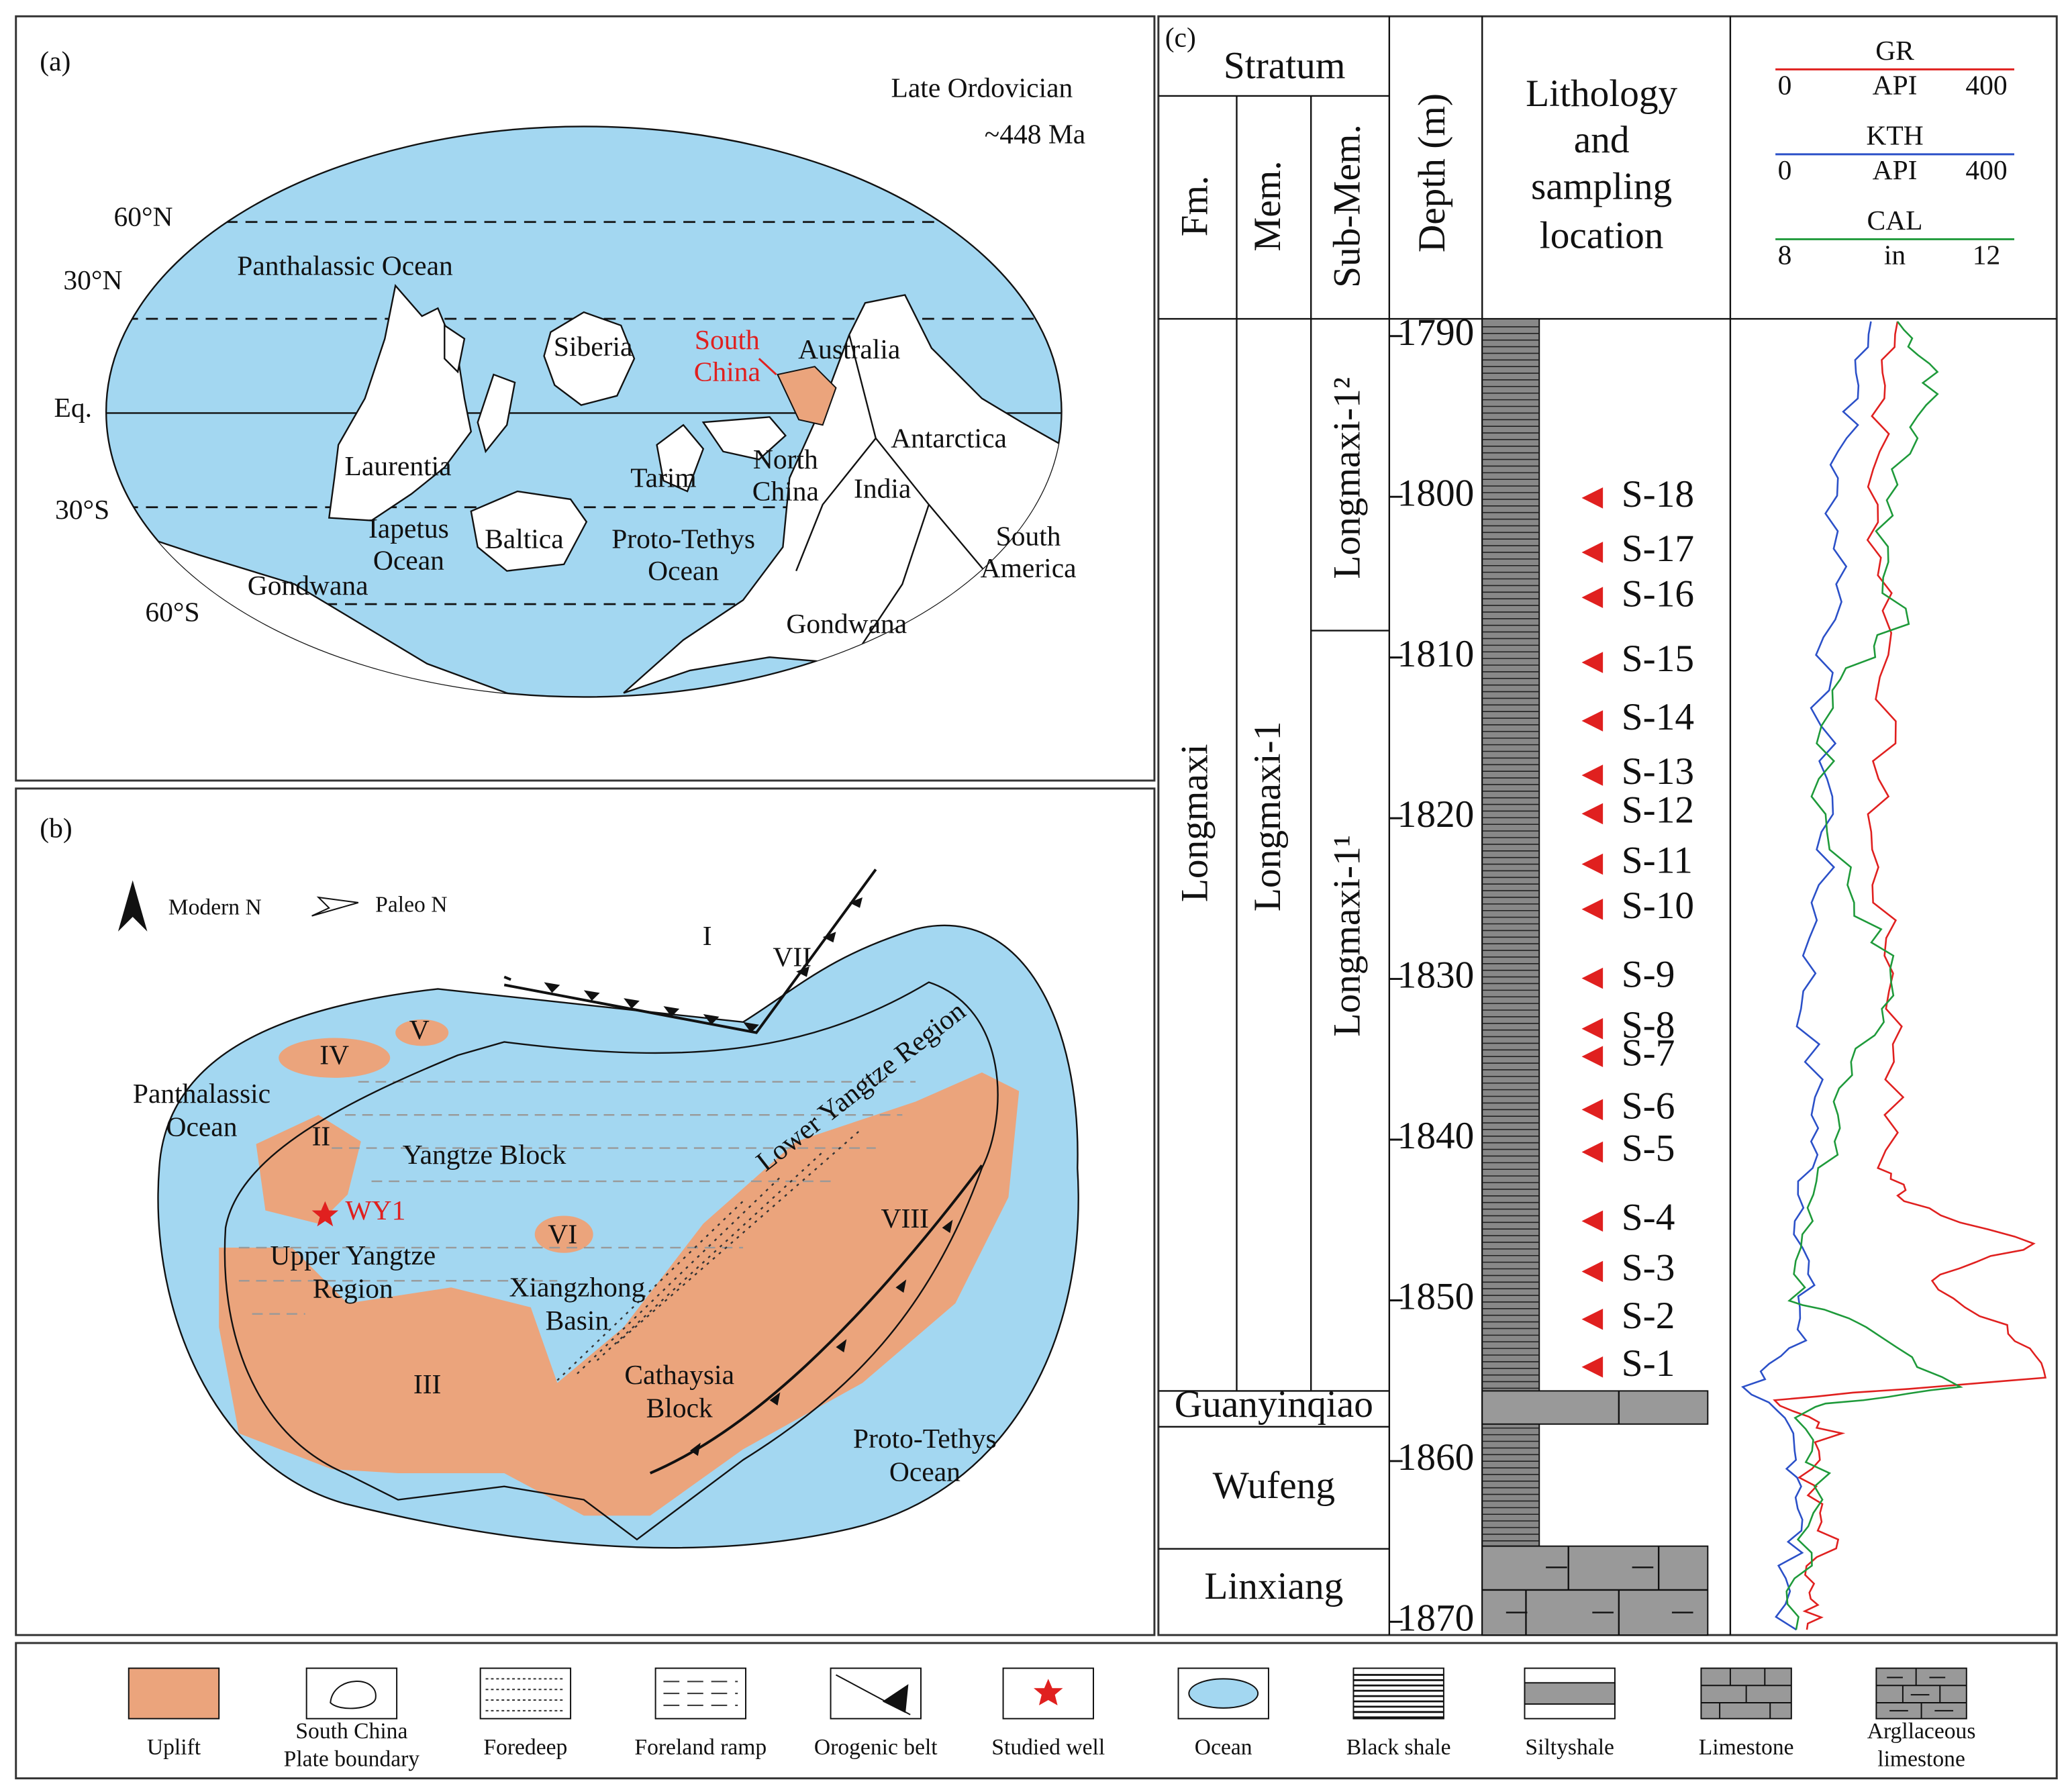  What do you see at coordinates (480, 388) in the screenshot?
I see `islands` at bounding box center [480, 388].